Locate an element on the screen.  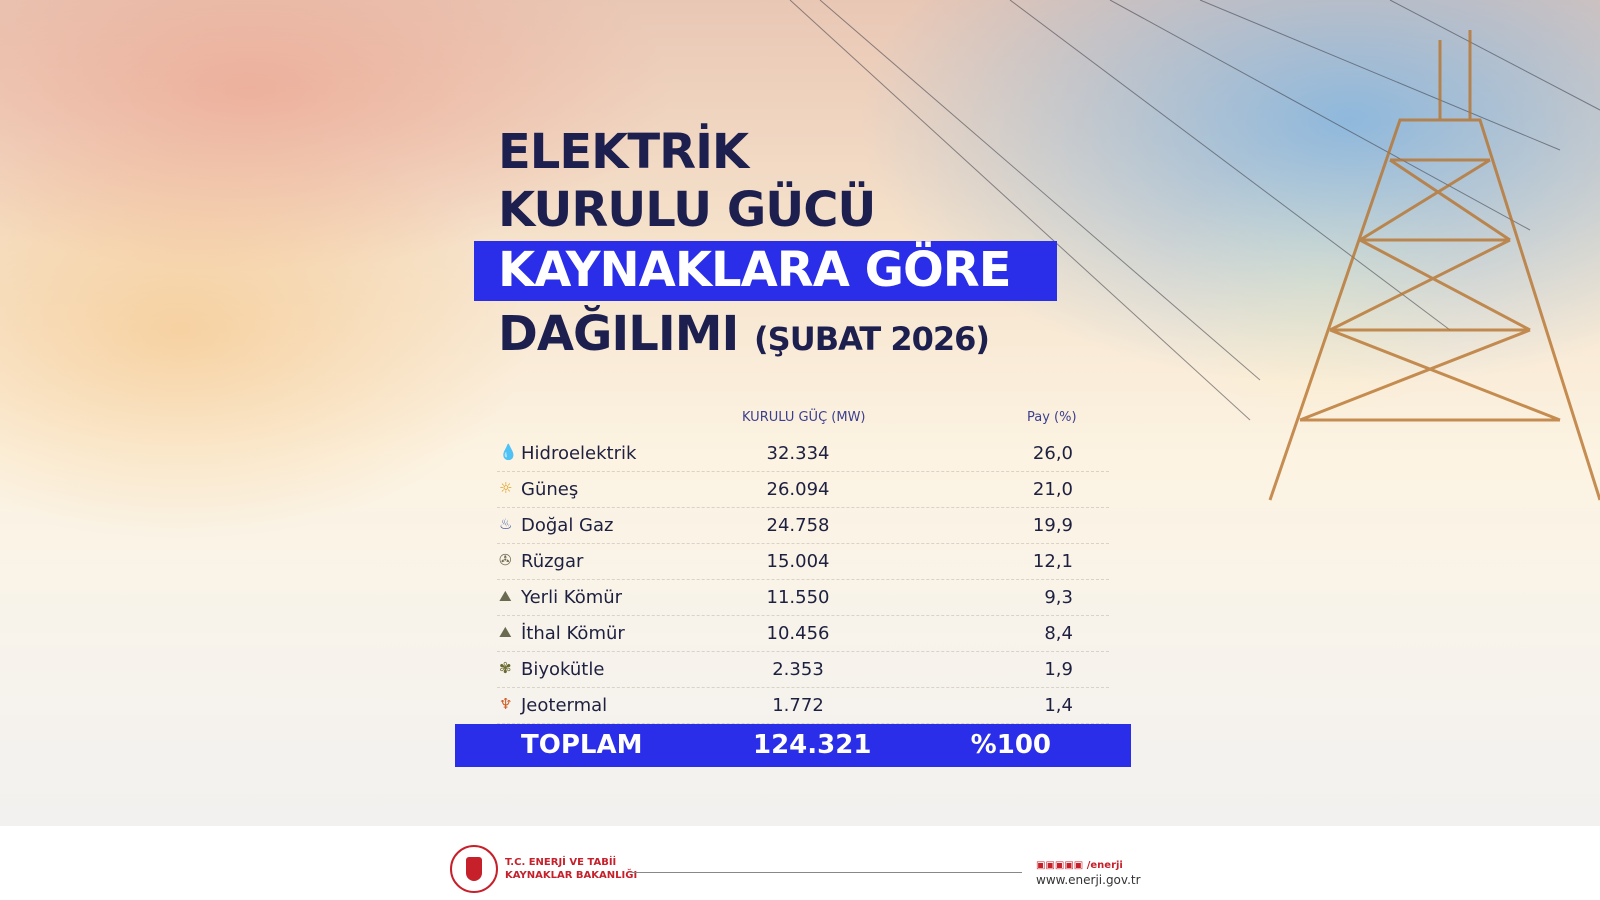
share-percent: 19,9 is located at coordinates (1052, 525).